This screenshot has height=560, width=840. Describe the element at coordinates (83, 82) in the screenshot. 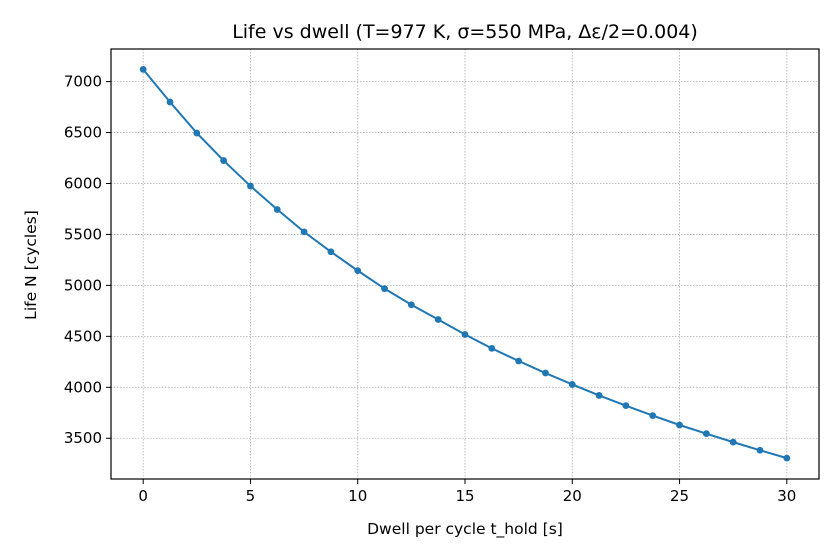

I see `y-tick-label: 7000` at that location.